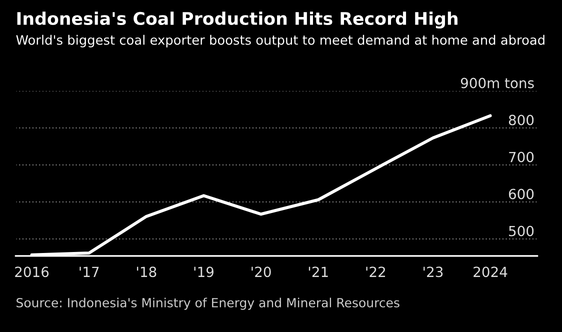  What do you see at coordinates (521, 157) in the screenshot?
I see `y-tick-label: 700` at bounding box center [521, 157].